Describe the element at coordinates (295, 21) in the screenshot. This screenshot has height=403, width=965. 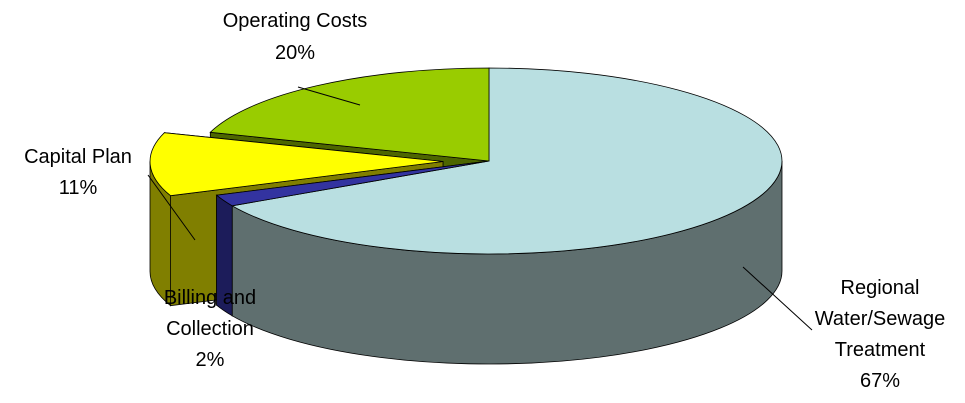
I see `slice-label-operating: Operating Costs` at that location.